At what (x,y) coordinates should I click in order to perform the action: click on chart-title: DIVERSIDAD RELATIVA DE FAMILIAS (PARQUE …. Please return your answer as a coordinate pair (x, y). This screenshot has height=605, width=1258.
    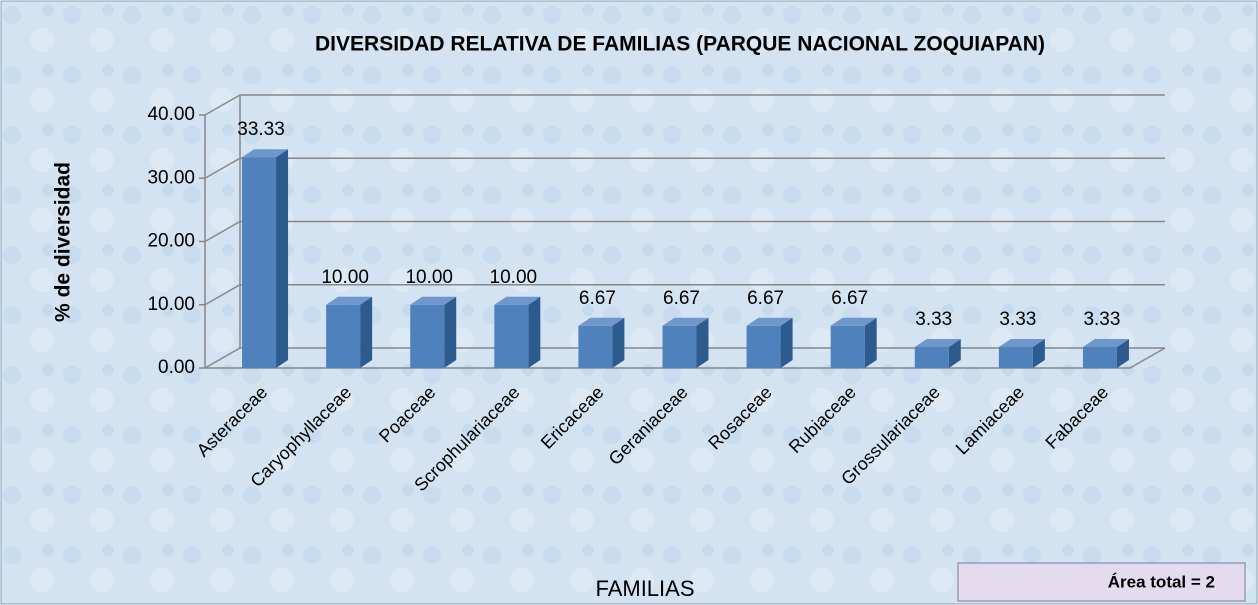
    Looking at the image, I should click on (680, 44).